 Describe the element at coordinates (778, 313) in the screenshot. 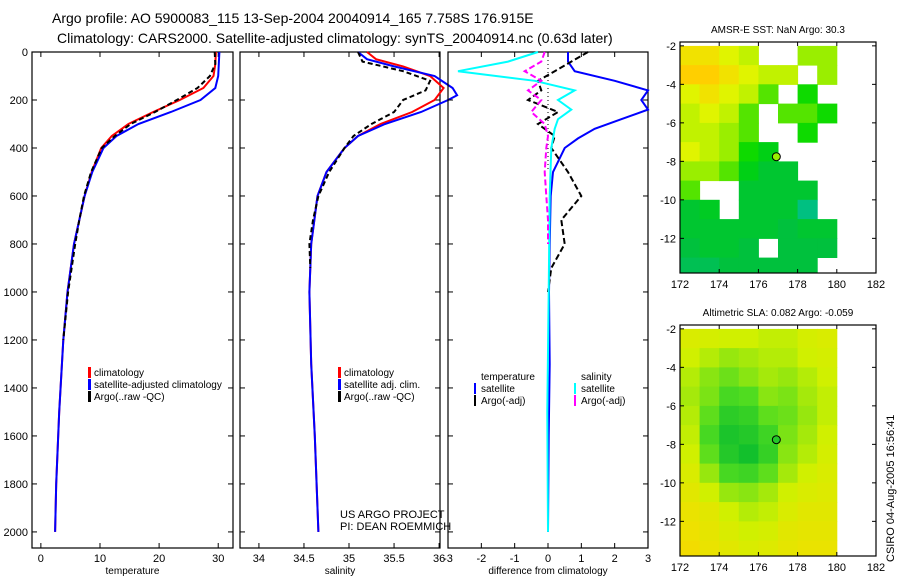

I see `map-title: Altimetric SLA: 0.082 Argo: -0.059` at that location.